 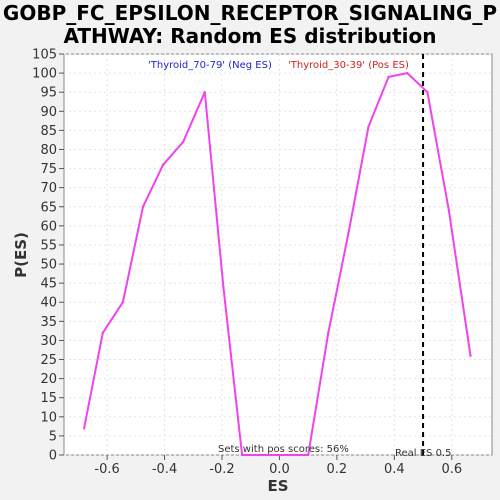 I want to click on x-axis-ticks: -0.6 -0.4 -0.2 0.0 0.2 0.4 0.6, so click(x=278, y=466).